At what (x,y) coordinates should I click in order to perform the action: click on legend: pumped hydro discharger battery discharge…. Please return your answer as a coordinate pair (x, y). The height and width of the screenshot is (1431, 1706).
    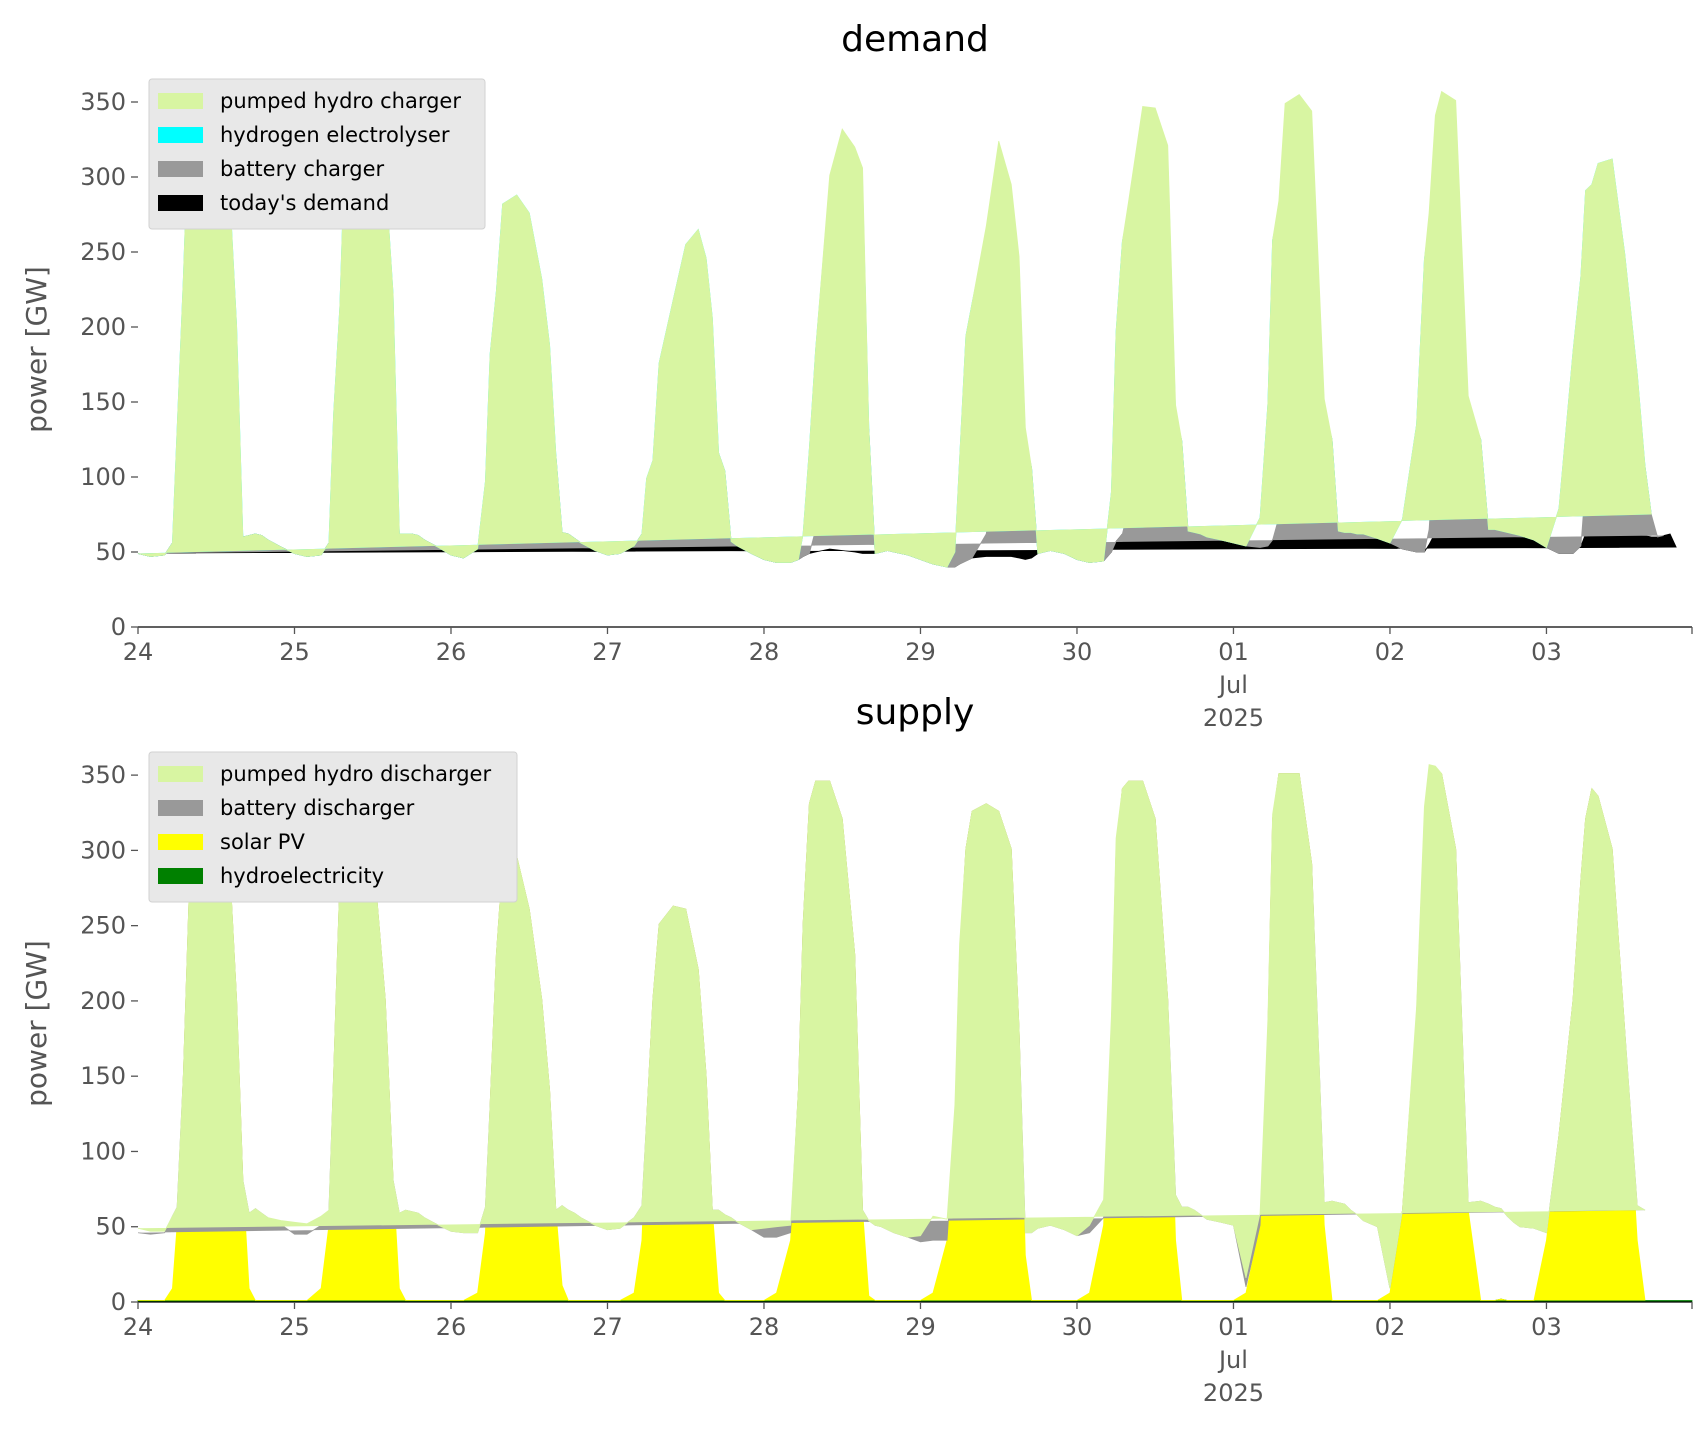
    Looking at the image, I should click on (333, 827).